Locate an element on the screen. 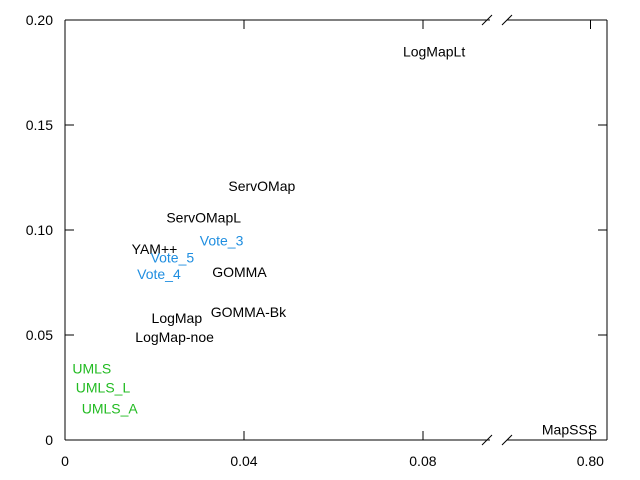  axis-break-bottom-right is located at coordinates (507, 440).